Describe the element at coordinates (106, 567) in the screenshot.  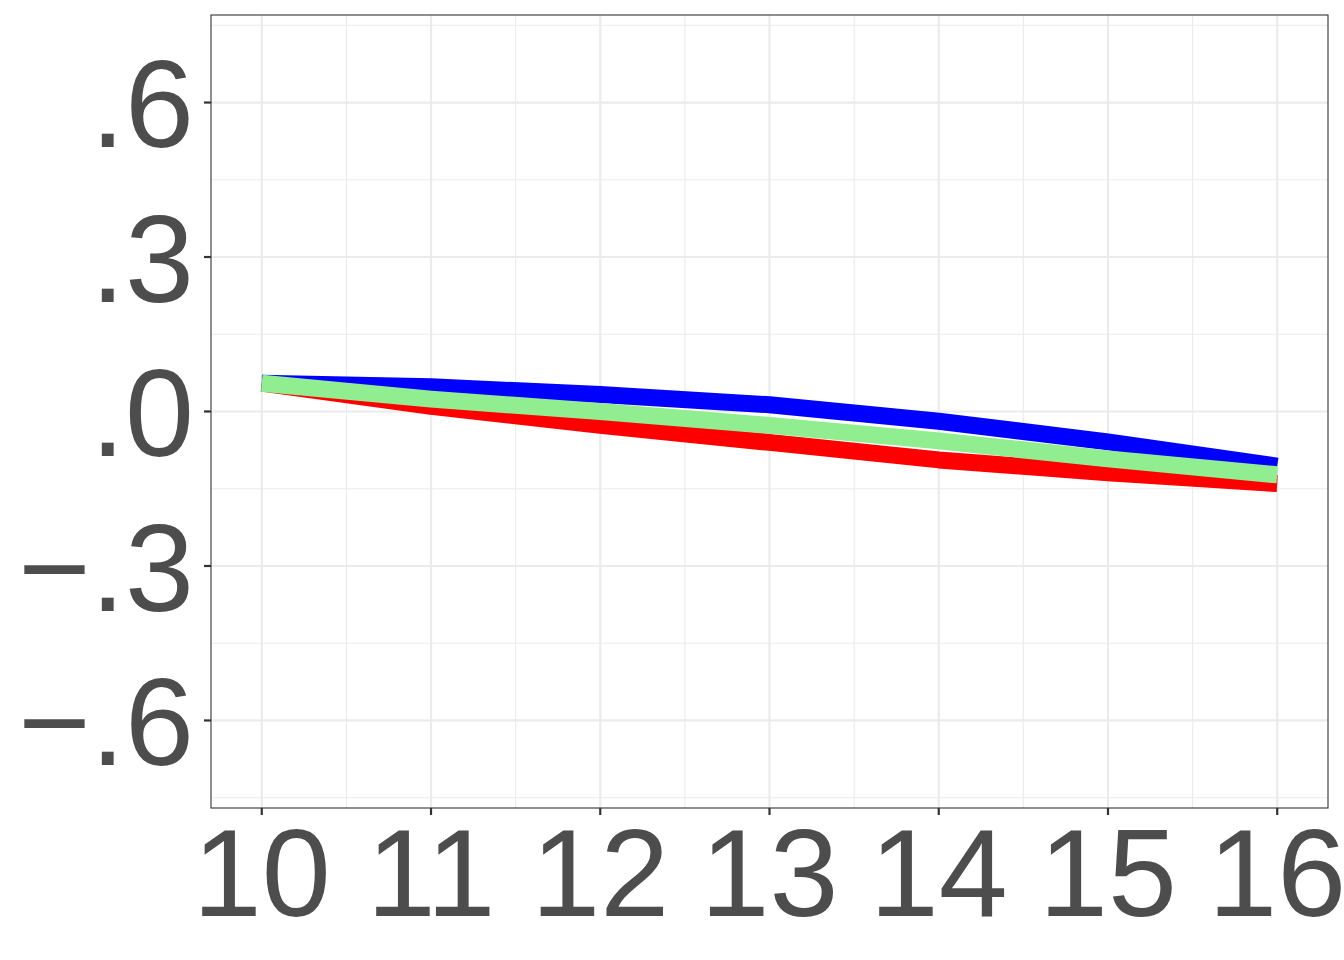
I see `y-tick-label: −.3` at that location.